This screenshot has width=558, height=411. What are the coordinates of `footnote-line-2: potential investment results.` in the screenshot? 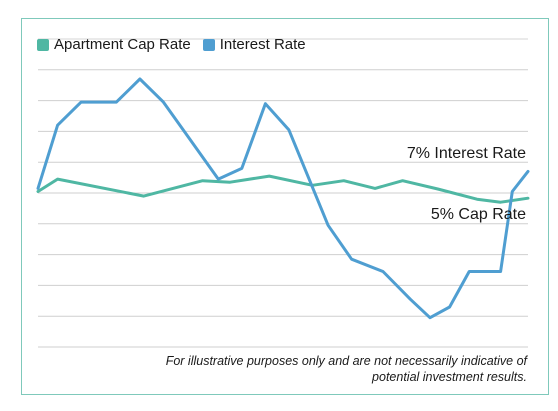 It's located at (449, 377).